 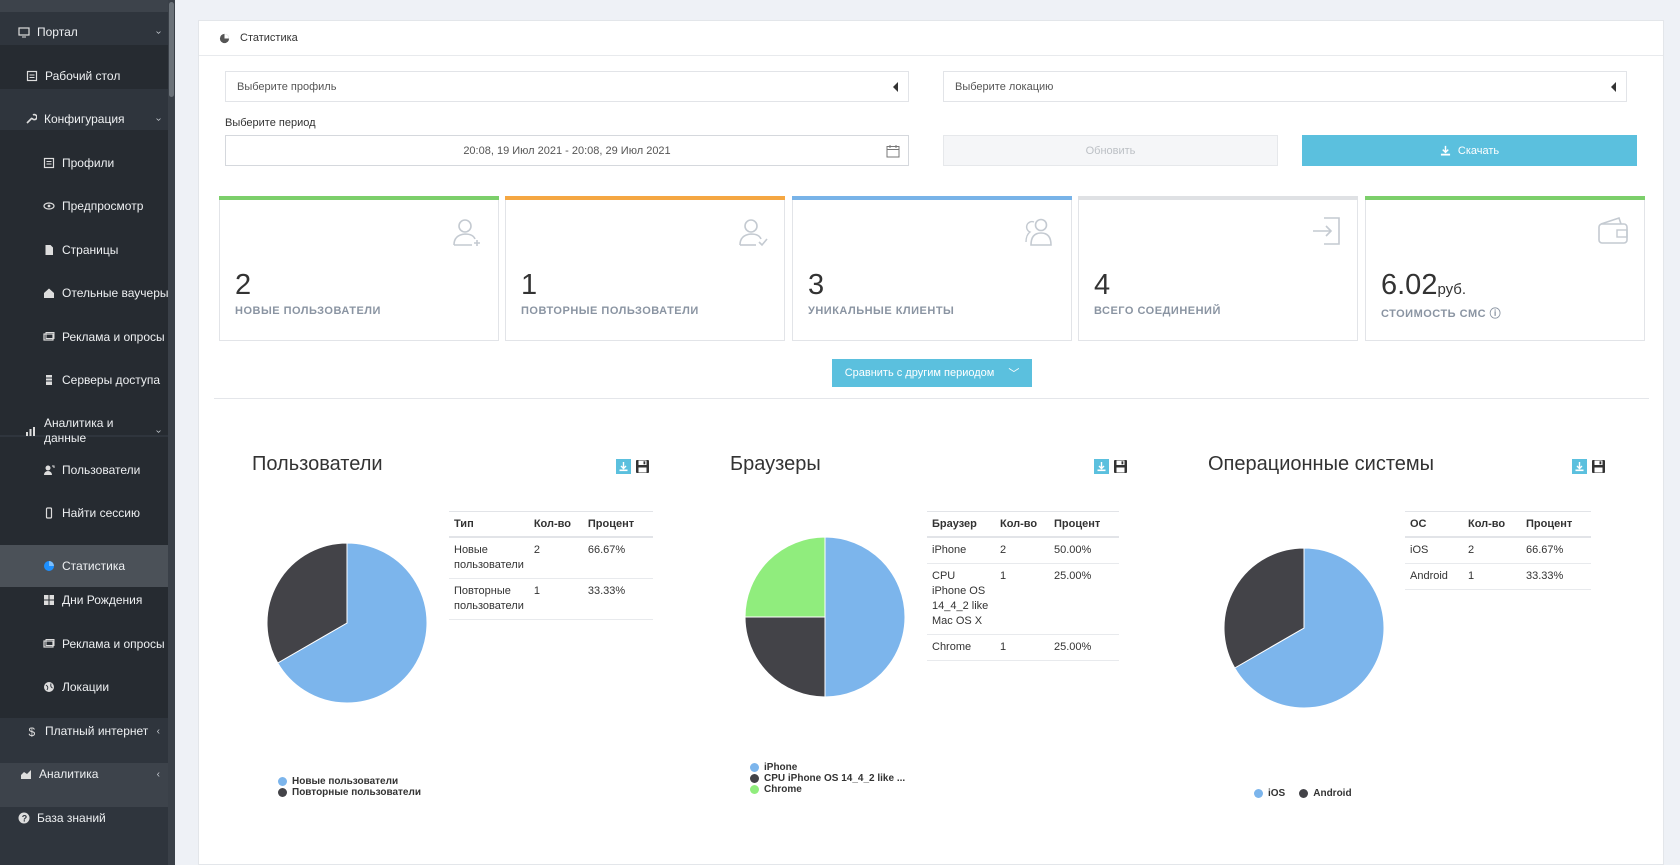 What do you see at coordinates (1498, 524) in the screenshot?
I see `table-header-row: ОС Кол-во Процент` at bounding box center [1498, 524].